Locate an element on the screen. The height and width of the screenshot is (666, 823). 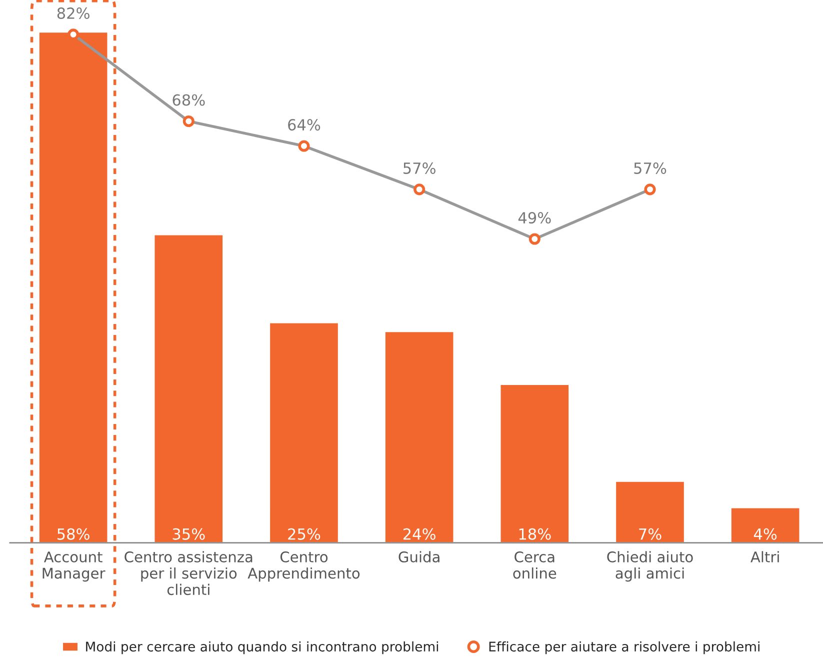
x-tick-label: Altri is located at coordinates (764, 556).